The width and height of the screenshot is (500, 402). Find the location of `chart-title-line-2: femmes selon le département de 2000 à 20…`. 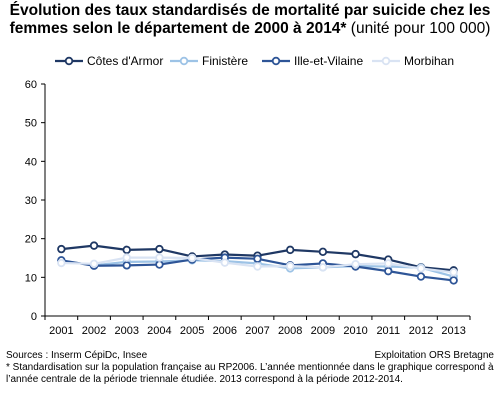

chart-title-line-2: femmes selon le département de 2000 à 20… is located at coordinates (250, 29).